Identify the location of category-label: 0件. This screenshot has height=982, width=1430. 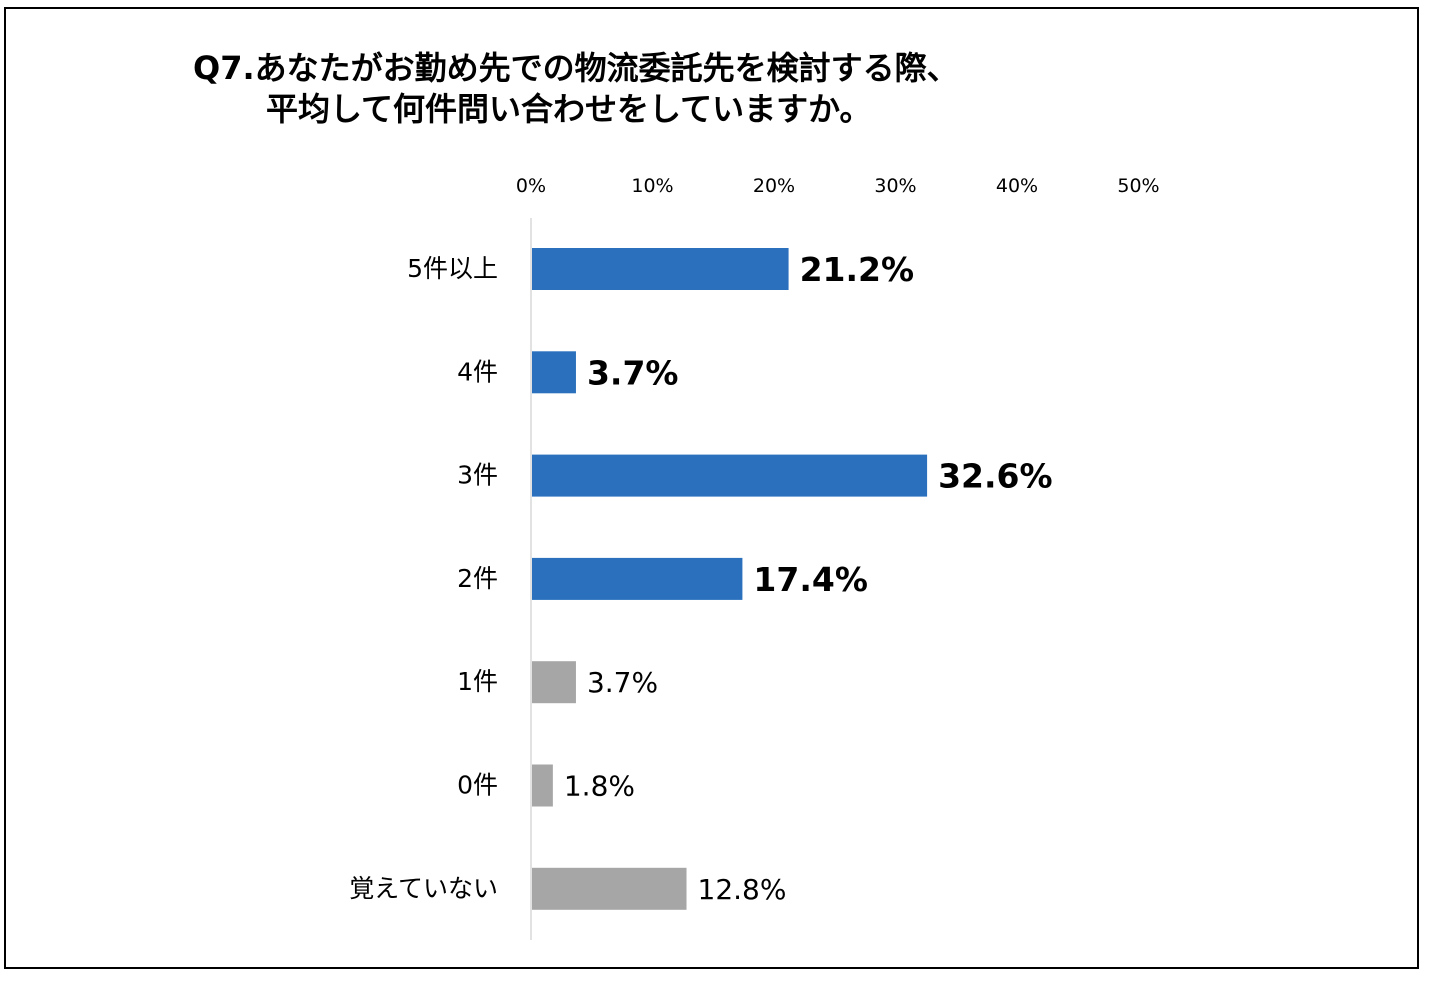
(477, 785).